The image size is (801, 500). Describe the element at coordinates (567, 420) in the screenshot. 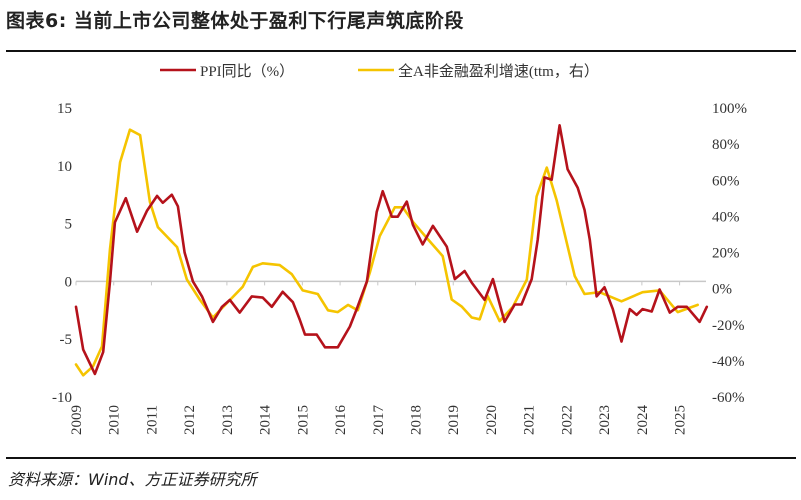

I see `x-tick-label: 2022` at that location.